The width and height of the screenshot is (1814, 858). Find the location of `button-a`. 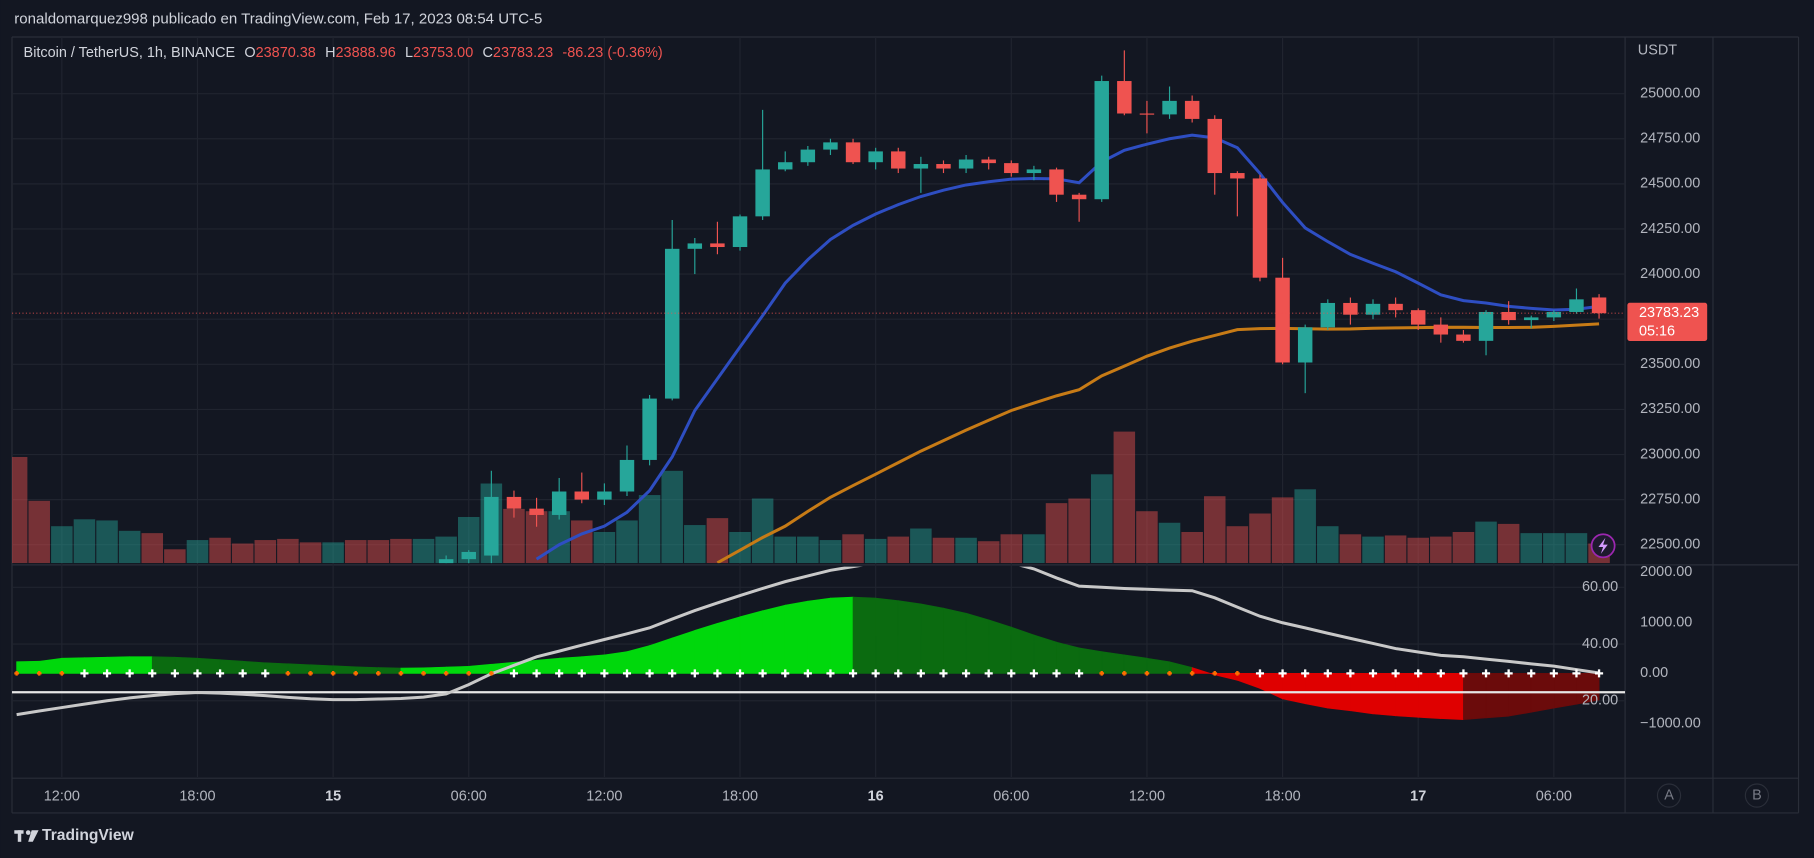

button-a is located at coordinates (1669, 795).